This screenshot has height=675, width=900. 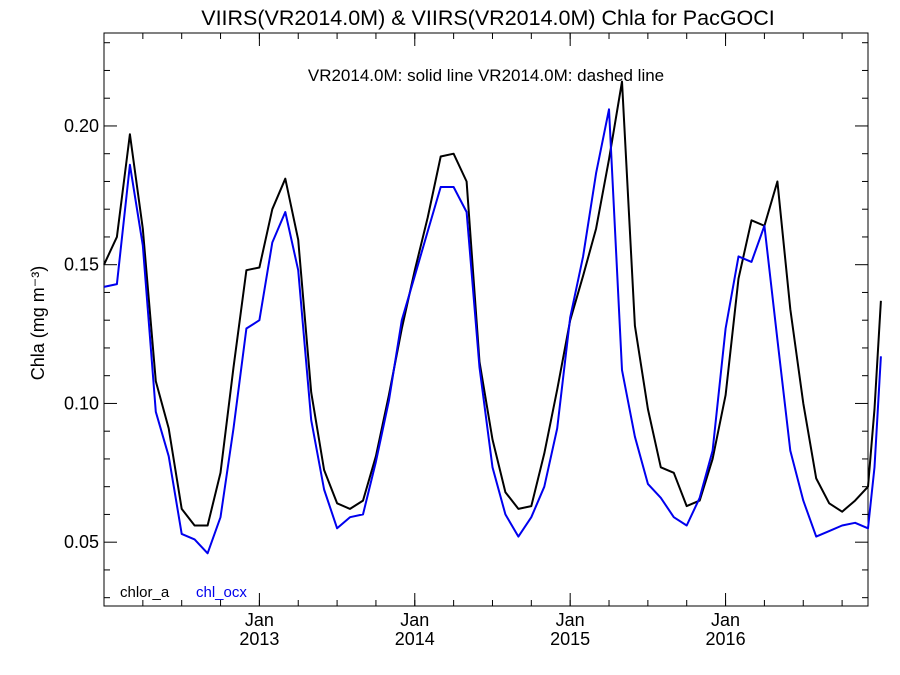 I want to click on x-tick-year: 2016, so click(x=726, y=639).